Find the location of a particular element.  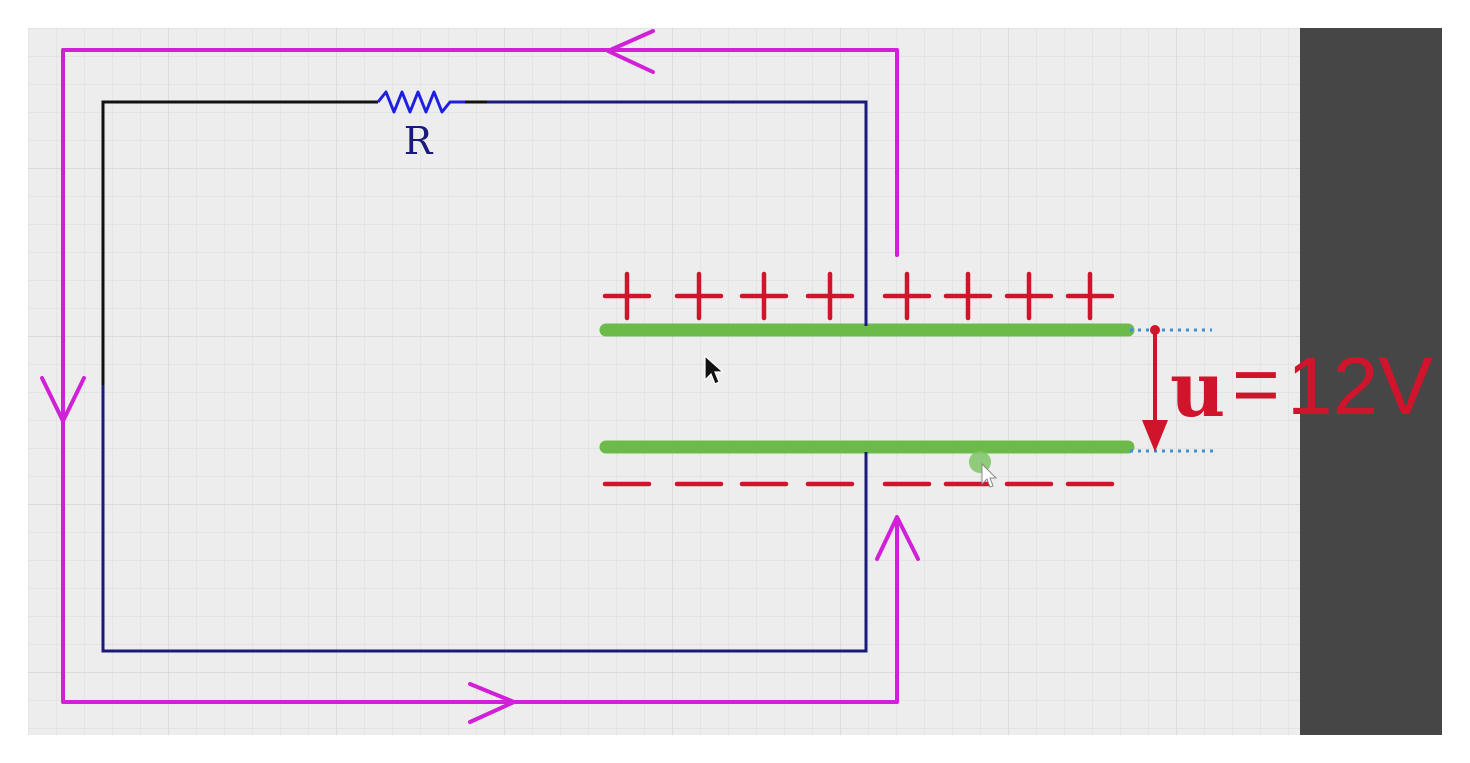

arrow-left-down-icon is located at coordinates (63, 399).